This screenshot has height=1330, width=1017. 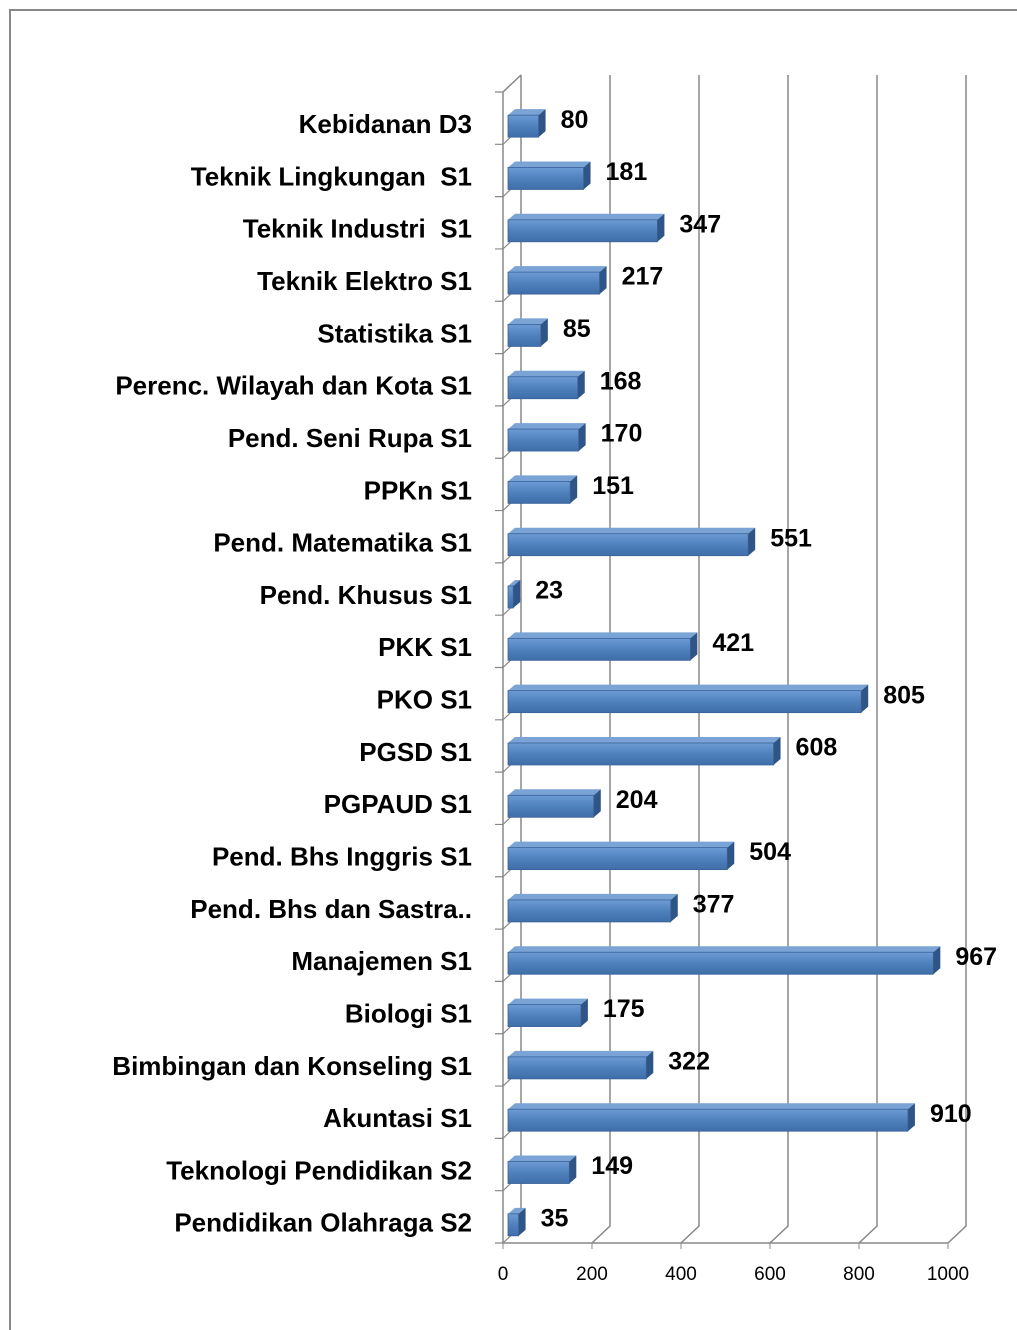 I want to click on y-tick-label: Kebidanan D3, so click(x=385, y=124).